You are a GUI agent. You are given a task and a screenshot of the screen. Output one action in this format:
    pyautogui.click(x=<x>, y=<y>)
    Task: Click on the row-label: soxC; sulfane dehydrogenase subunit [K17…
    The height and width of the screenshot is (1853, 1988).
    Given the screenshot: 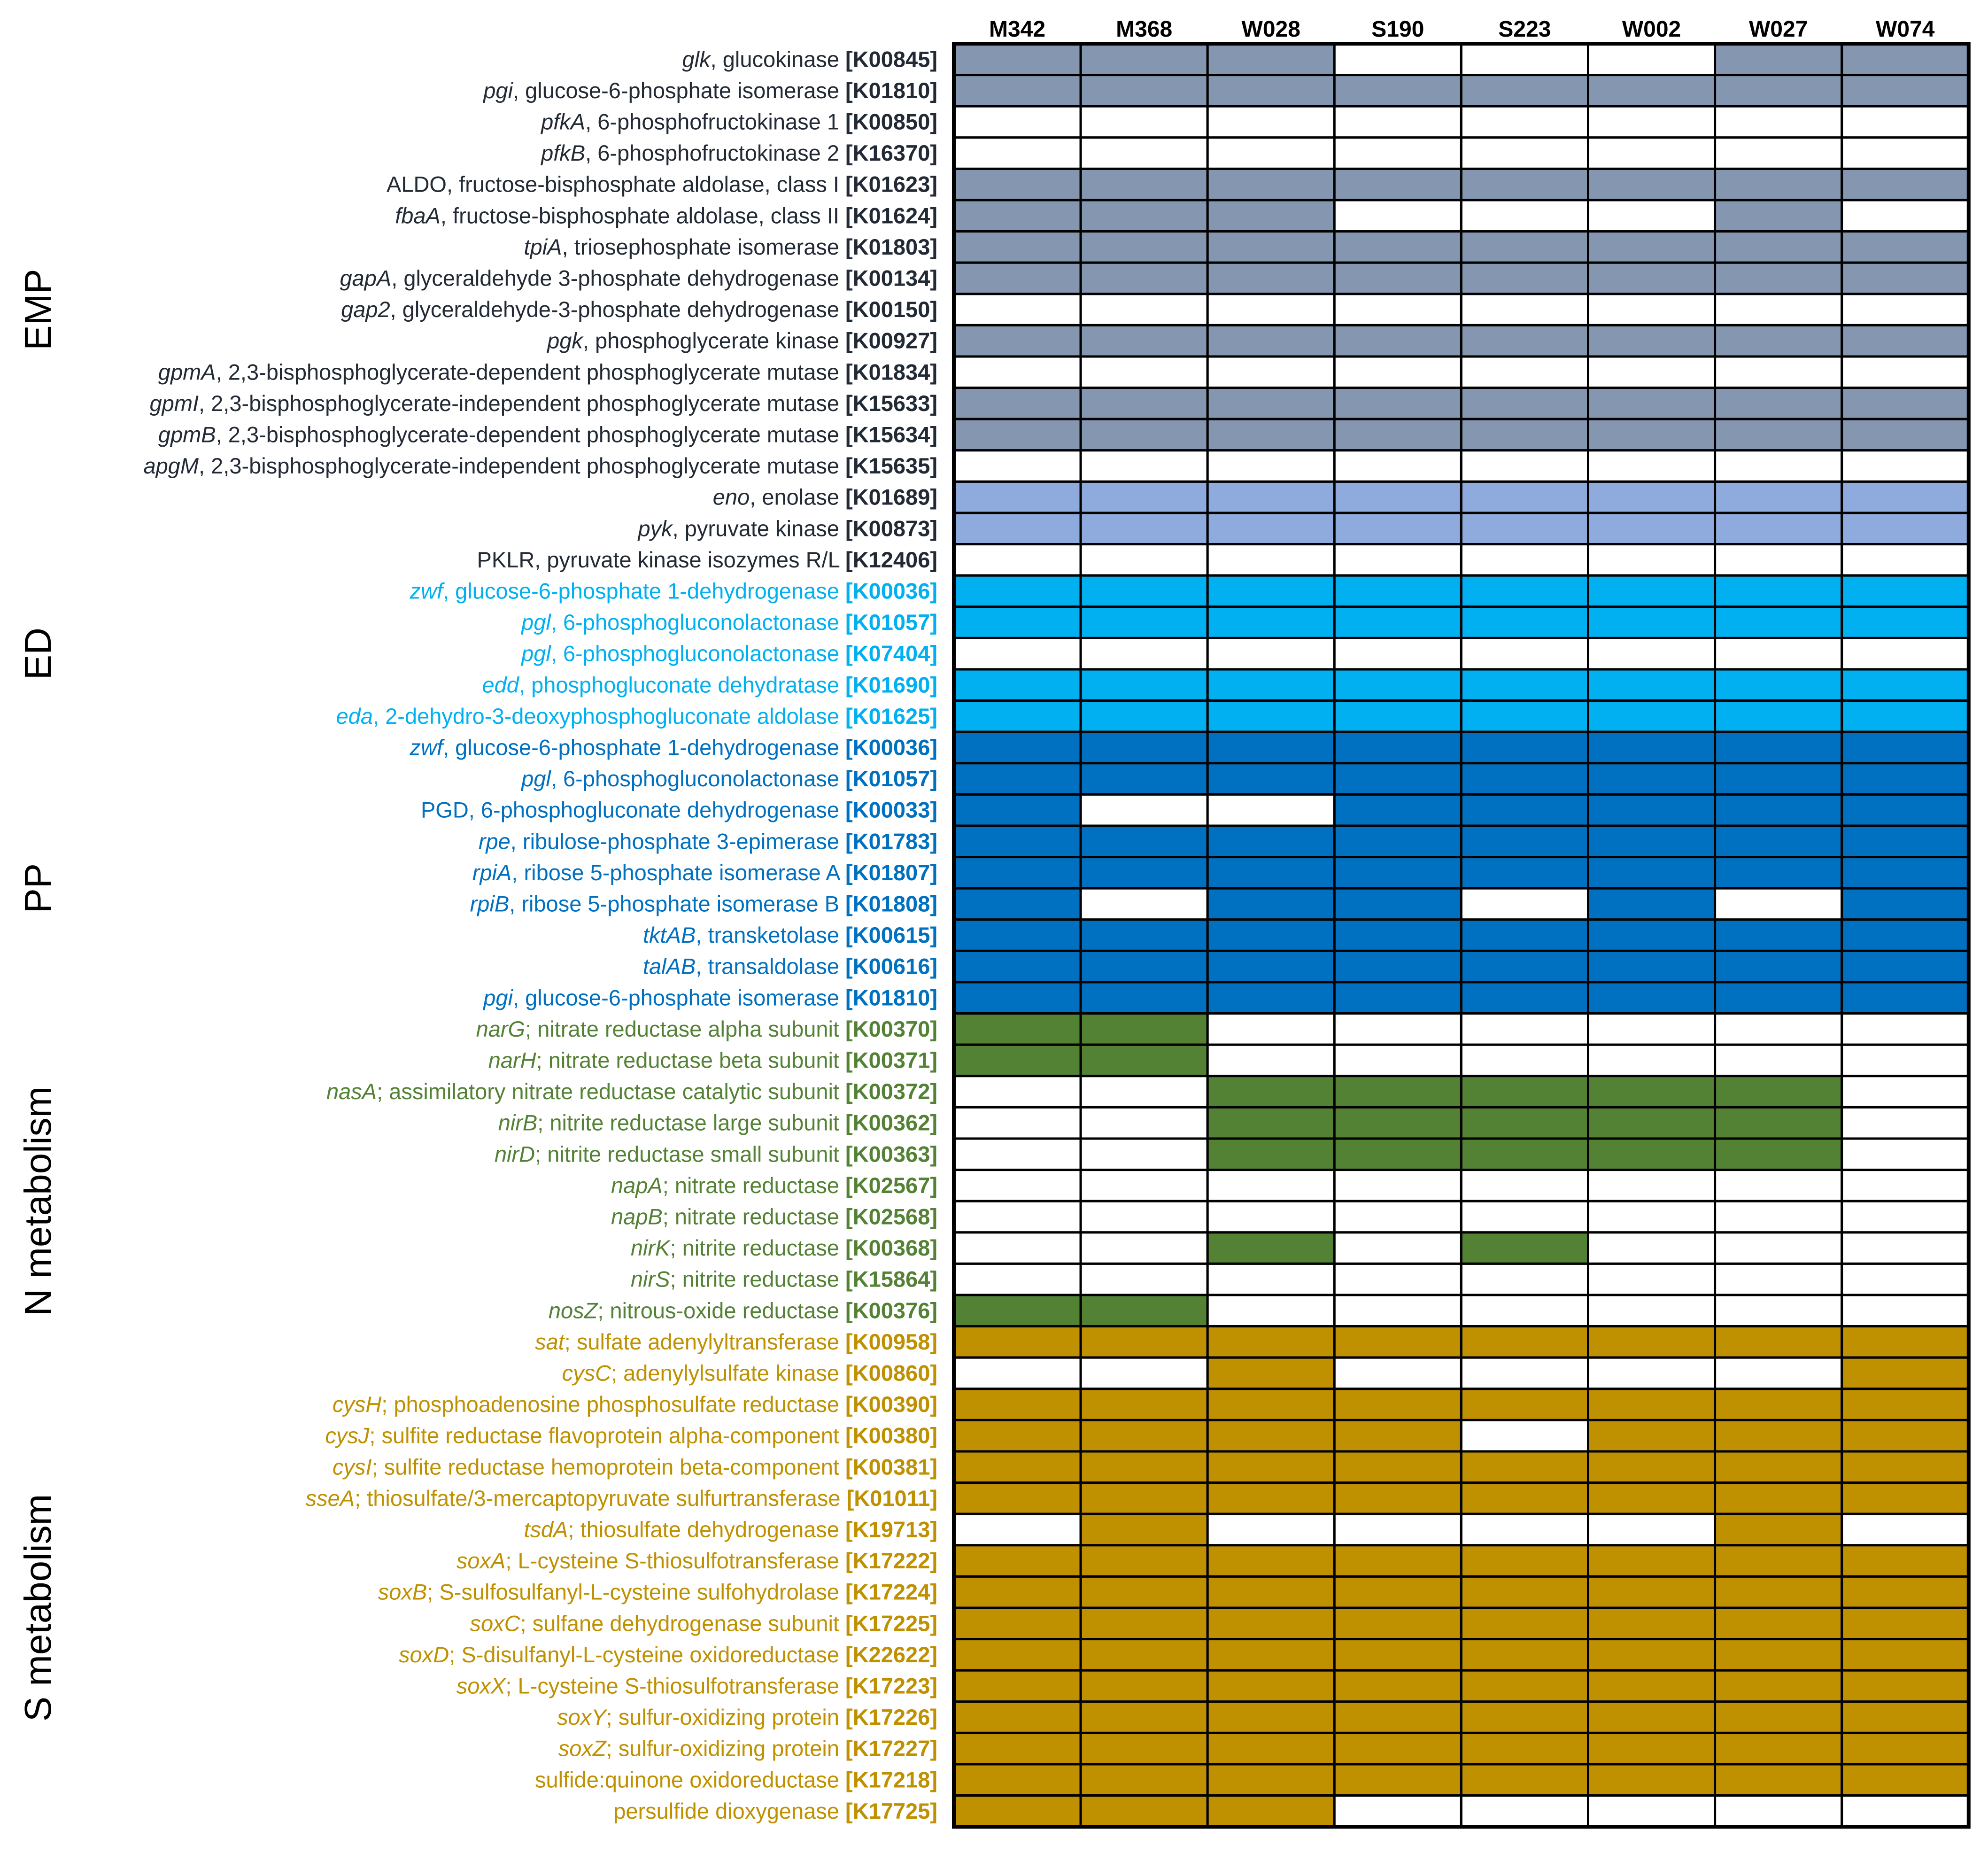 What is the action you would take?
    pyautogui.click(x=703, y=1623)
    